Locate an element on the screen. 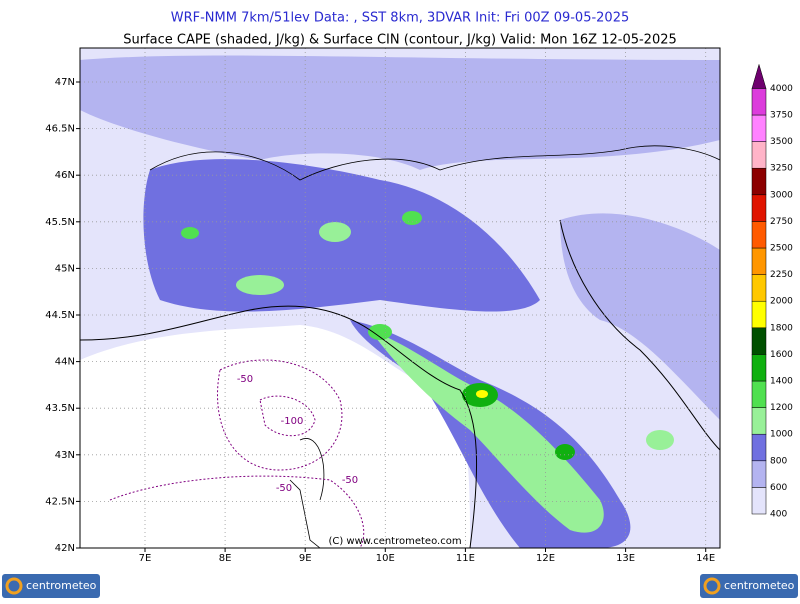  cape-core is located at coordinates (565, 452).